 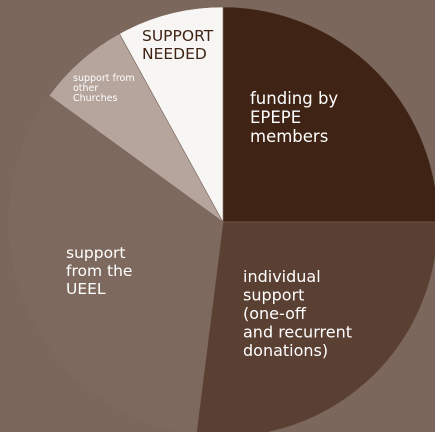 I want to click on slice-label-line: EPEPE, so click(x=275, y=117).